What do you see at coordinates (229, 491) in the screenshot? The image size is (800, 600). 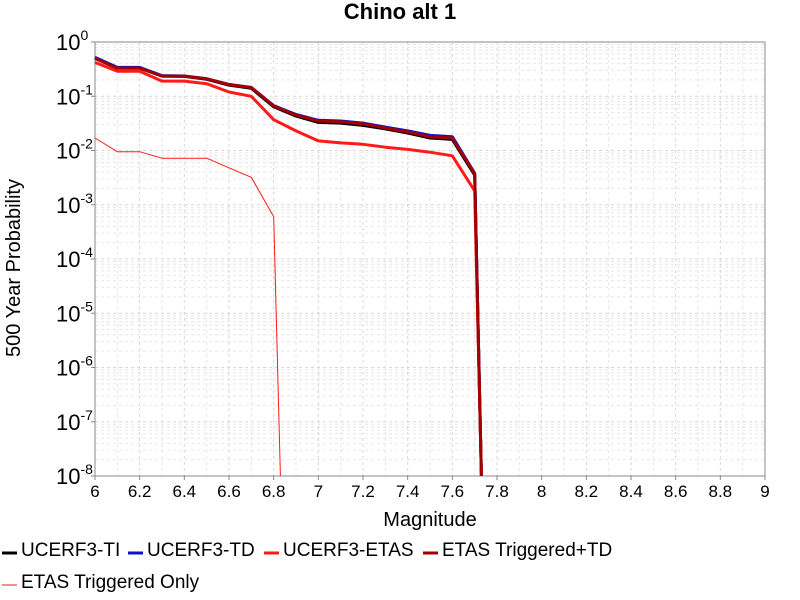 I see `x-tick-label: 6.6` at bounding box center [229, 491].